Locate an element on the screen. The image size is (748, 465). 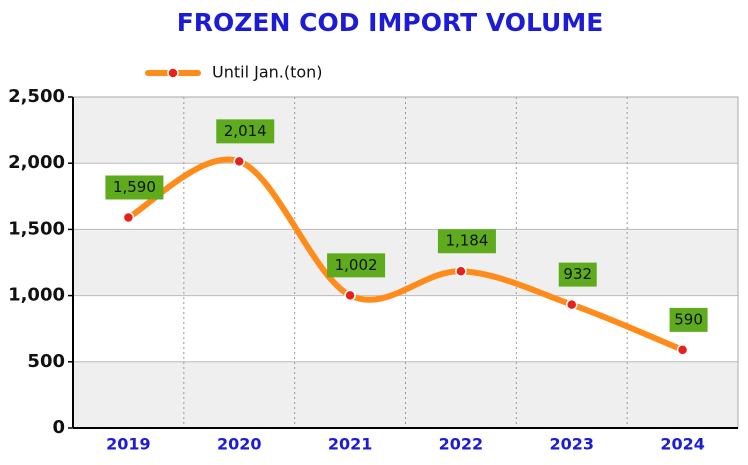
x-tick-label: 2020 is located at coordinates (239, 444).